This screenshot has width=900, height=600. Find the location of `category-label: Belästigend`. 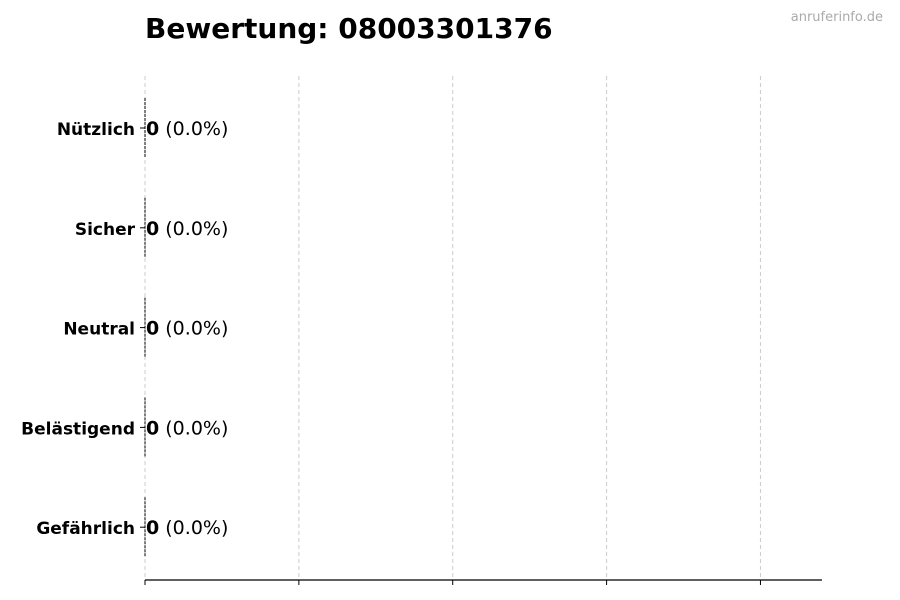

category-label: Belästigend is located at coordinates (78, 429).